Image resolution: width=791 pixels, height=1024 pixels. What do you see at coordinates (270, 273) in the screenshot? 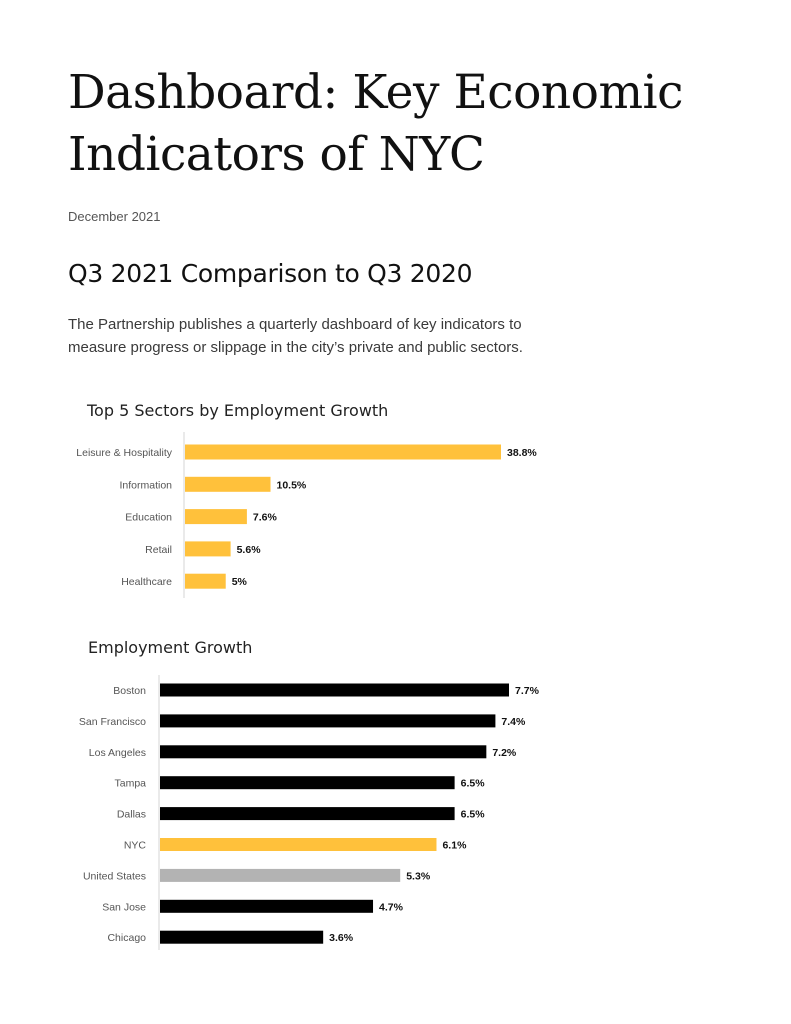
I see `section-heading: Q3 2021 Comparison to Q3 2020` at bounding box center [270, 273].